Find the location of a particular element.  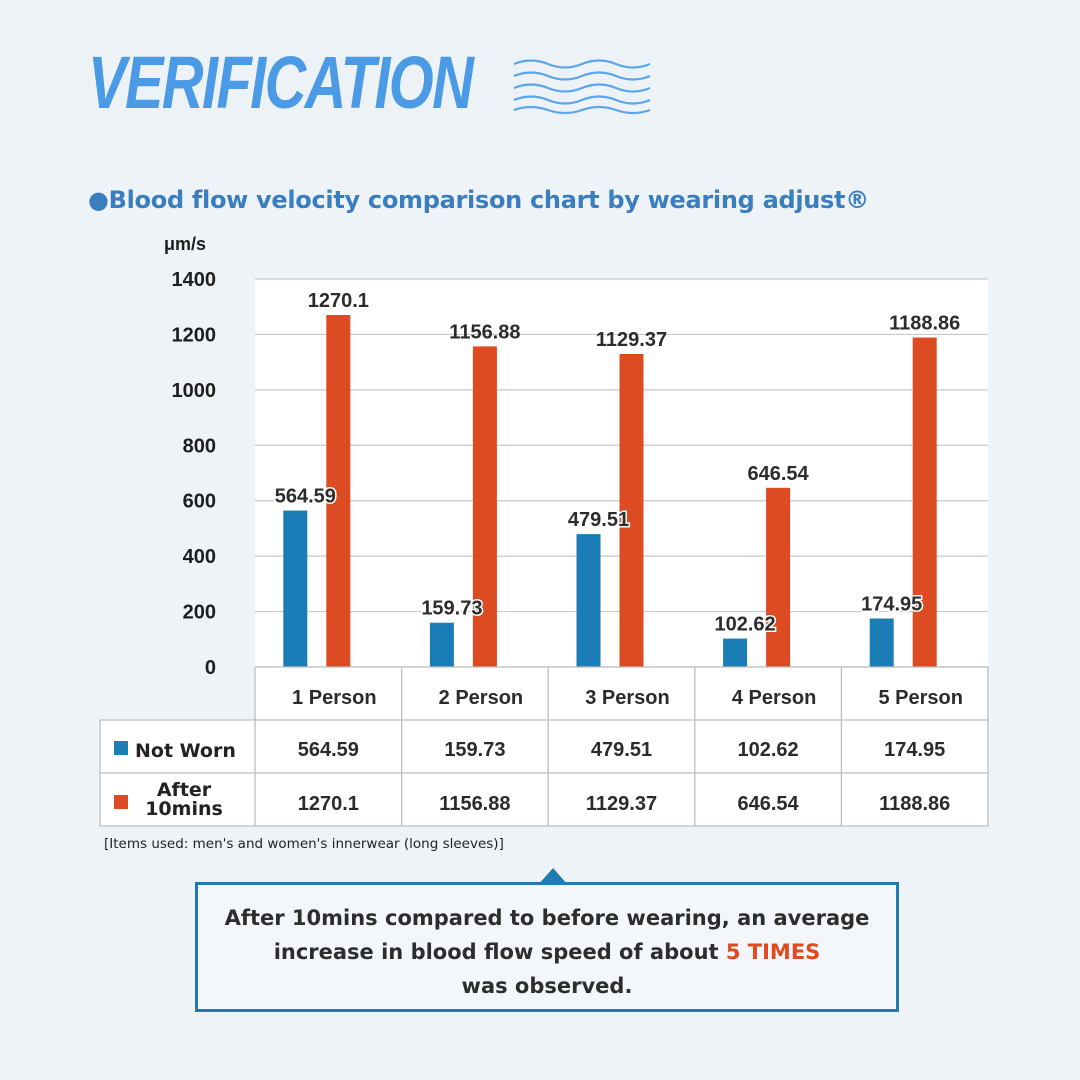

row-label-not-worn: Not Worn is located at coordinates (185, 751).